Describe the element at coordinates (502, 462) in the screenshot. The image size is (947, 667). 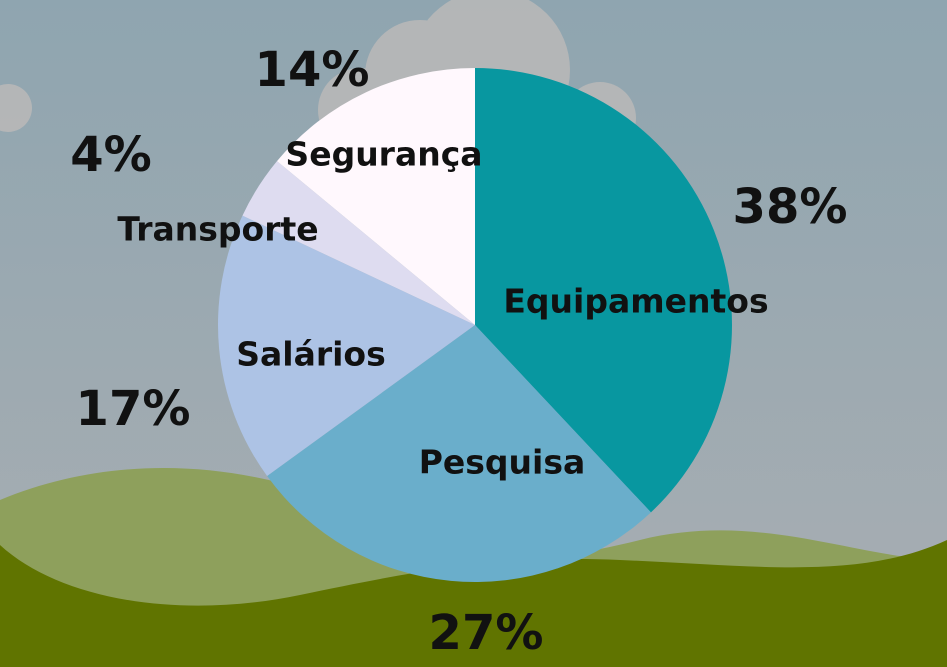
I see `slice-name-label: Pesquisa` at that location.